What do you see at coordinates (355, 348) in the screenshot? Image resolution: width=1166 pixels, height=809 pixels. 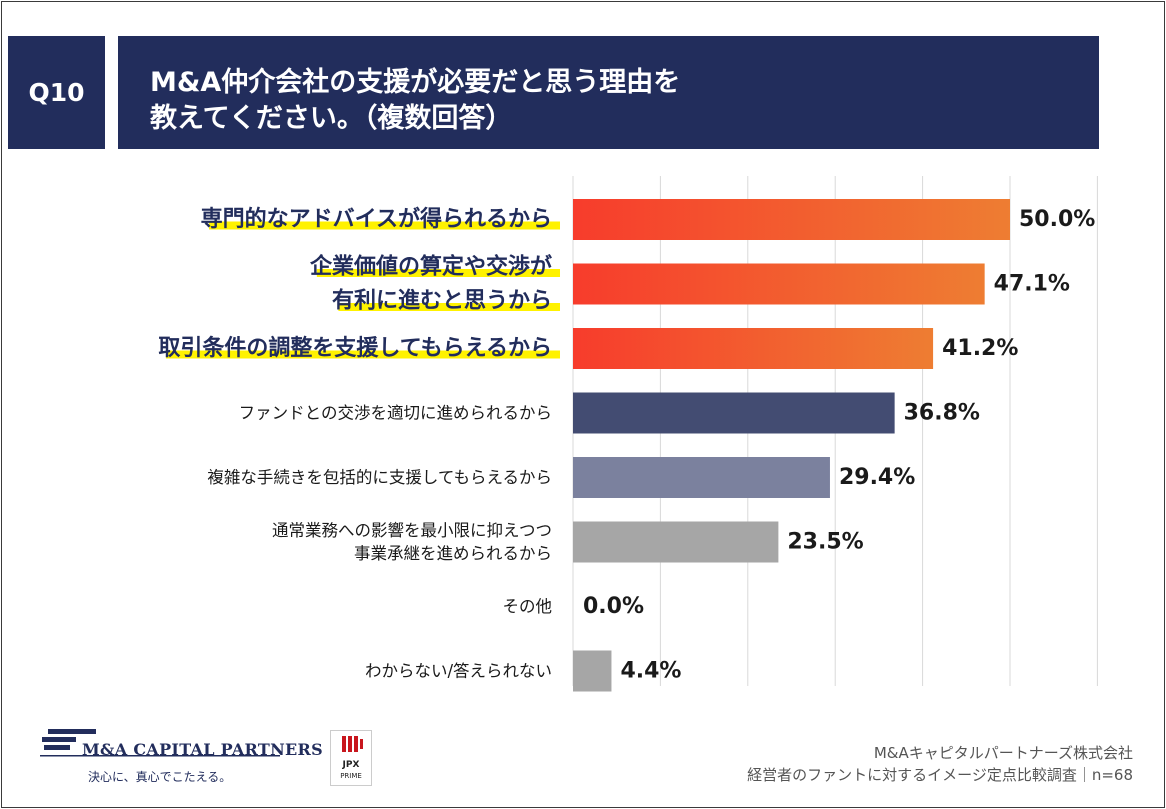 I see `category-label: 取引条件の調整を支援してもらえるから` at bounding box center [355, 348].